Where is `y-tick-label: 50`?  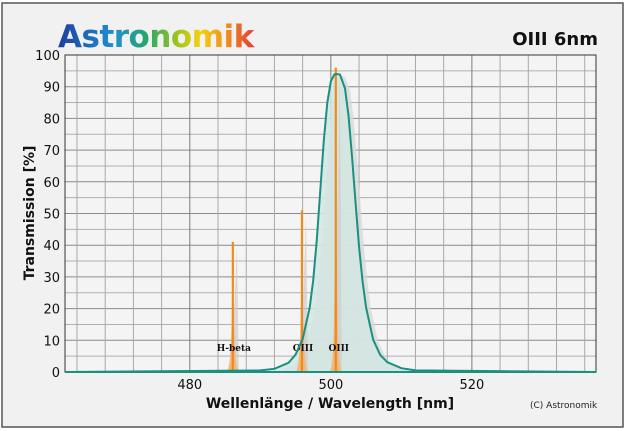
y-tick-label: 50 is located at coordinates (51, 215).